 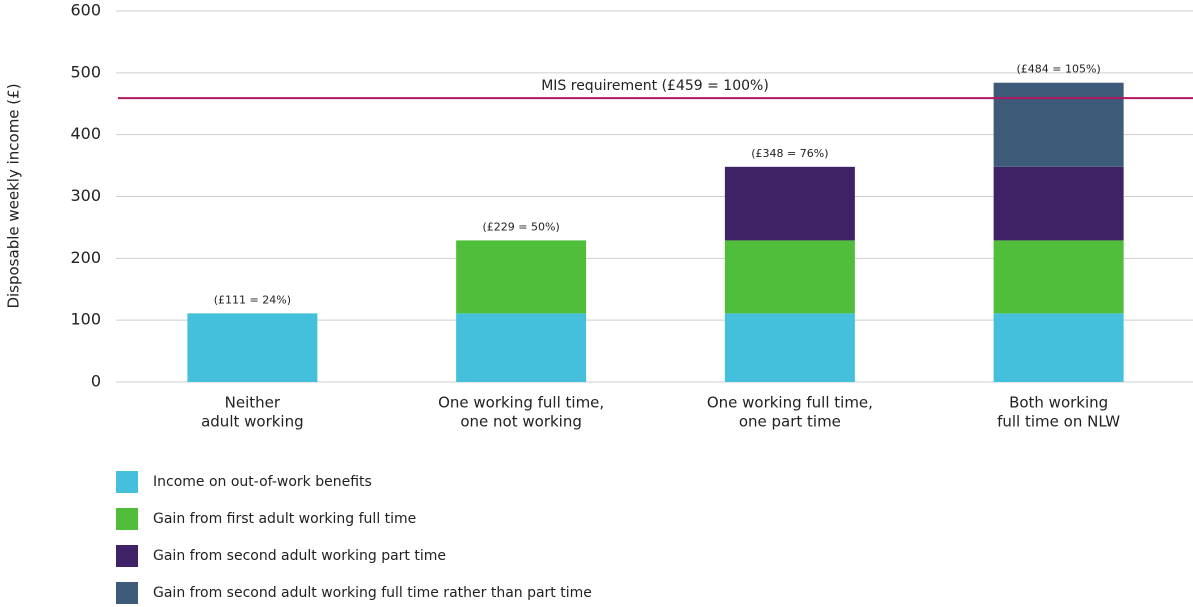 What do you see at coordinates (790, 422) in the screenshot?
I see `x-tick-label: one part time` at bounding box center [790, 422].